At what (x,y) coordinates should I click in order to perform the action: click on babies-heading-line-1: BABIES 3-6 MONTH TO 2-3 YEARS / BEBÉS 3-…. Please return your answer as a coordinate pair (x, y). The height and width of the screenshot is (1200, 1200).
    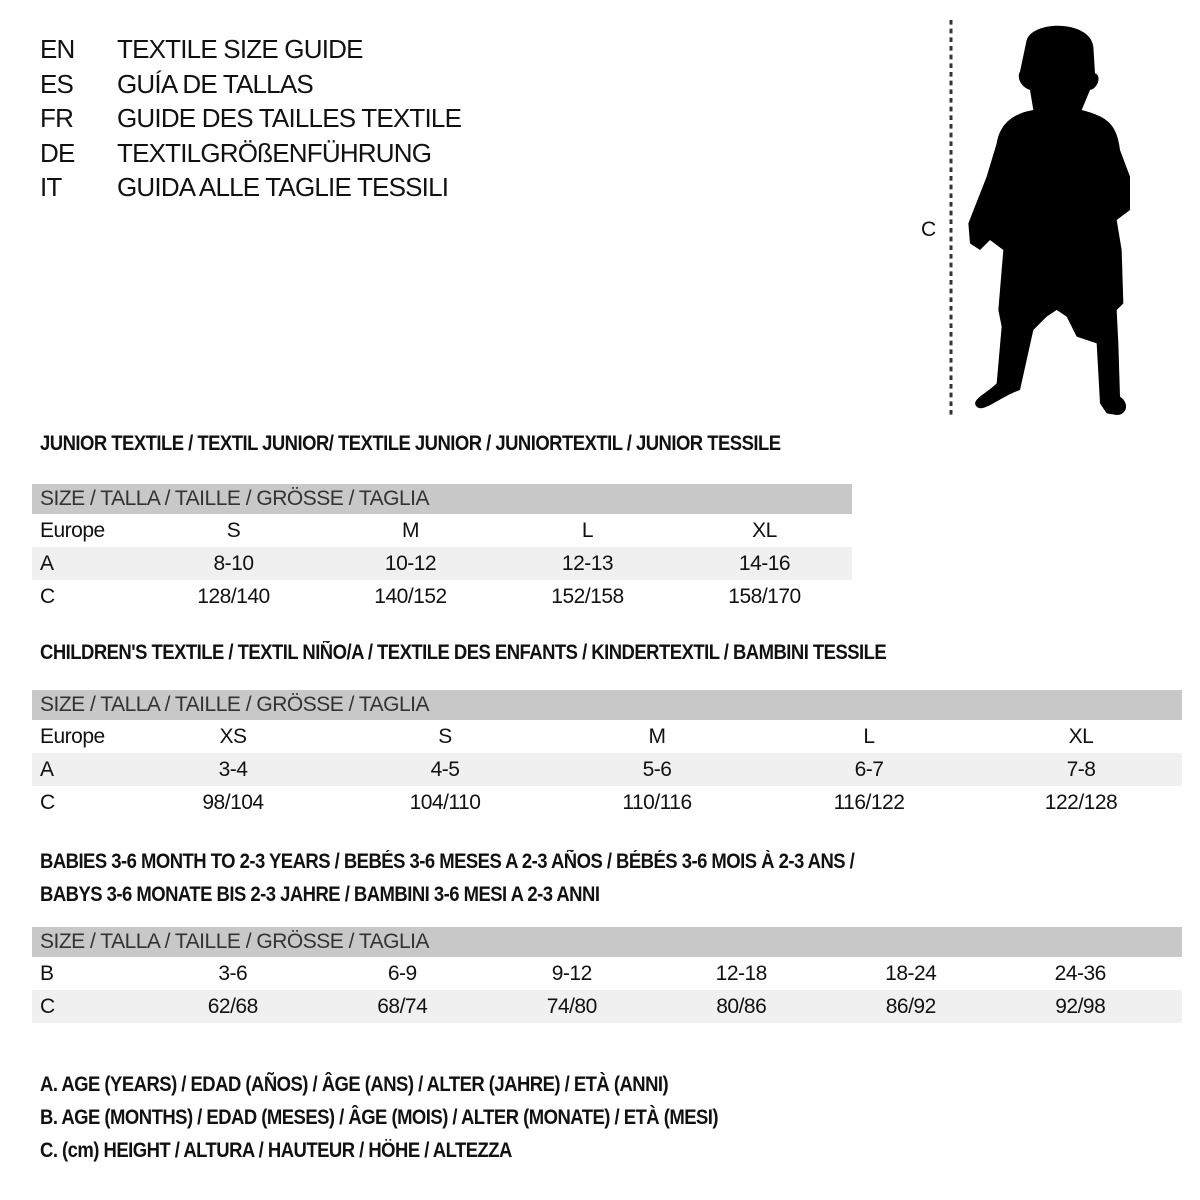
    Looking at the image, I should click on (447, 861).